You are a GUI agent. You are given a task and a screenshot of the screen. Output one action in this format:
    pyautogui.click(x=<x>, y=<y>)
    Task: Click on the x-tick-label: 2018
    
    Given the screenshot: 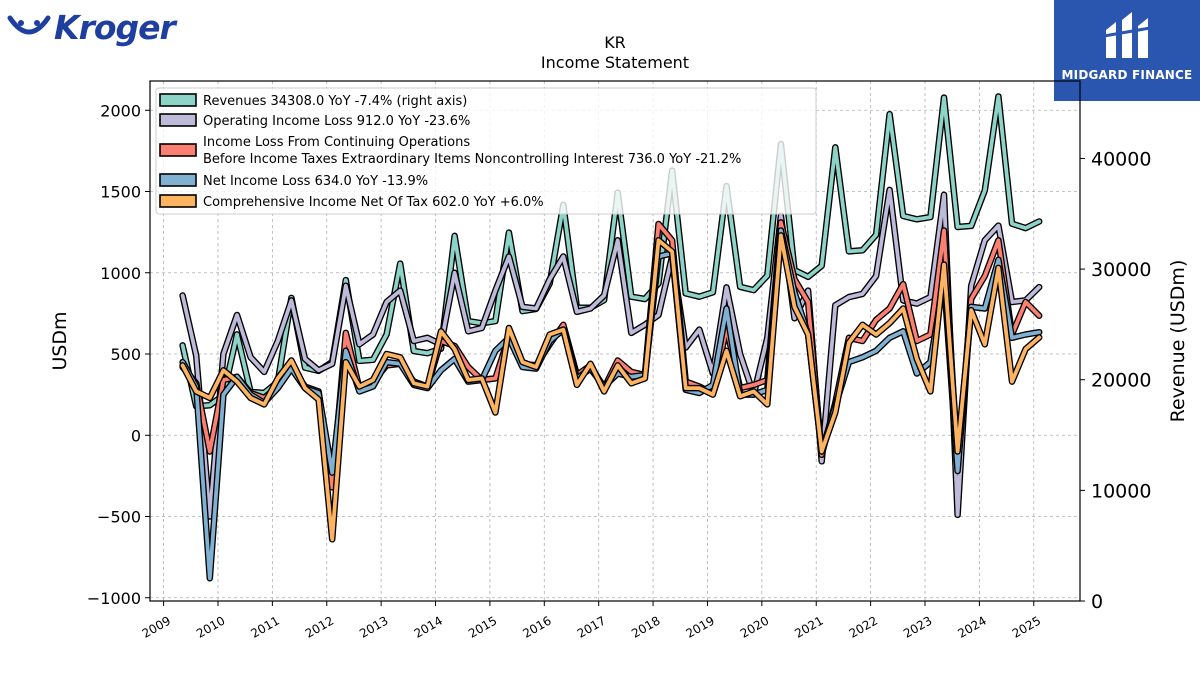 What is the action you would take?
    pyautogui.click(x=645, y=626)
    